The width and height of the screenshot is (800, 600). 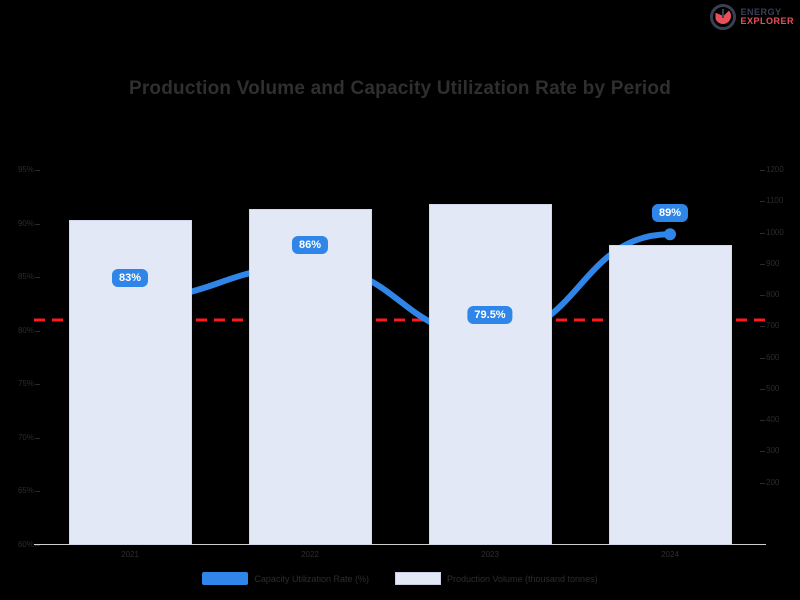 I want to click on legend-item: Production Volume (thousand tonnes), so click(x=496, y=578).